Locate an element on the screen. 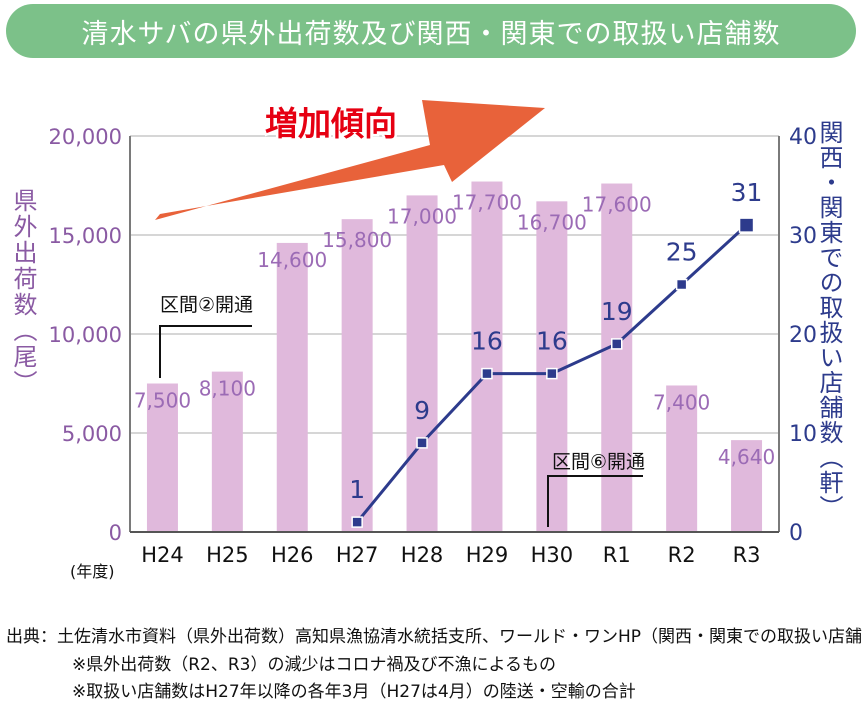 This screenshot has height=705, width=862. trend-arrow is located at coordinates (350, 160).